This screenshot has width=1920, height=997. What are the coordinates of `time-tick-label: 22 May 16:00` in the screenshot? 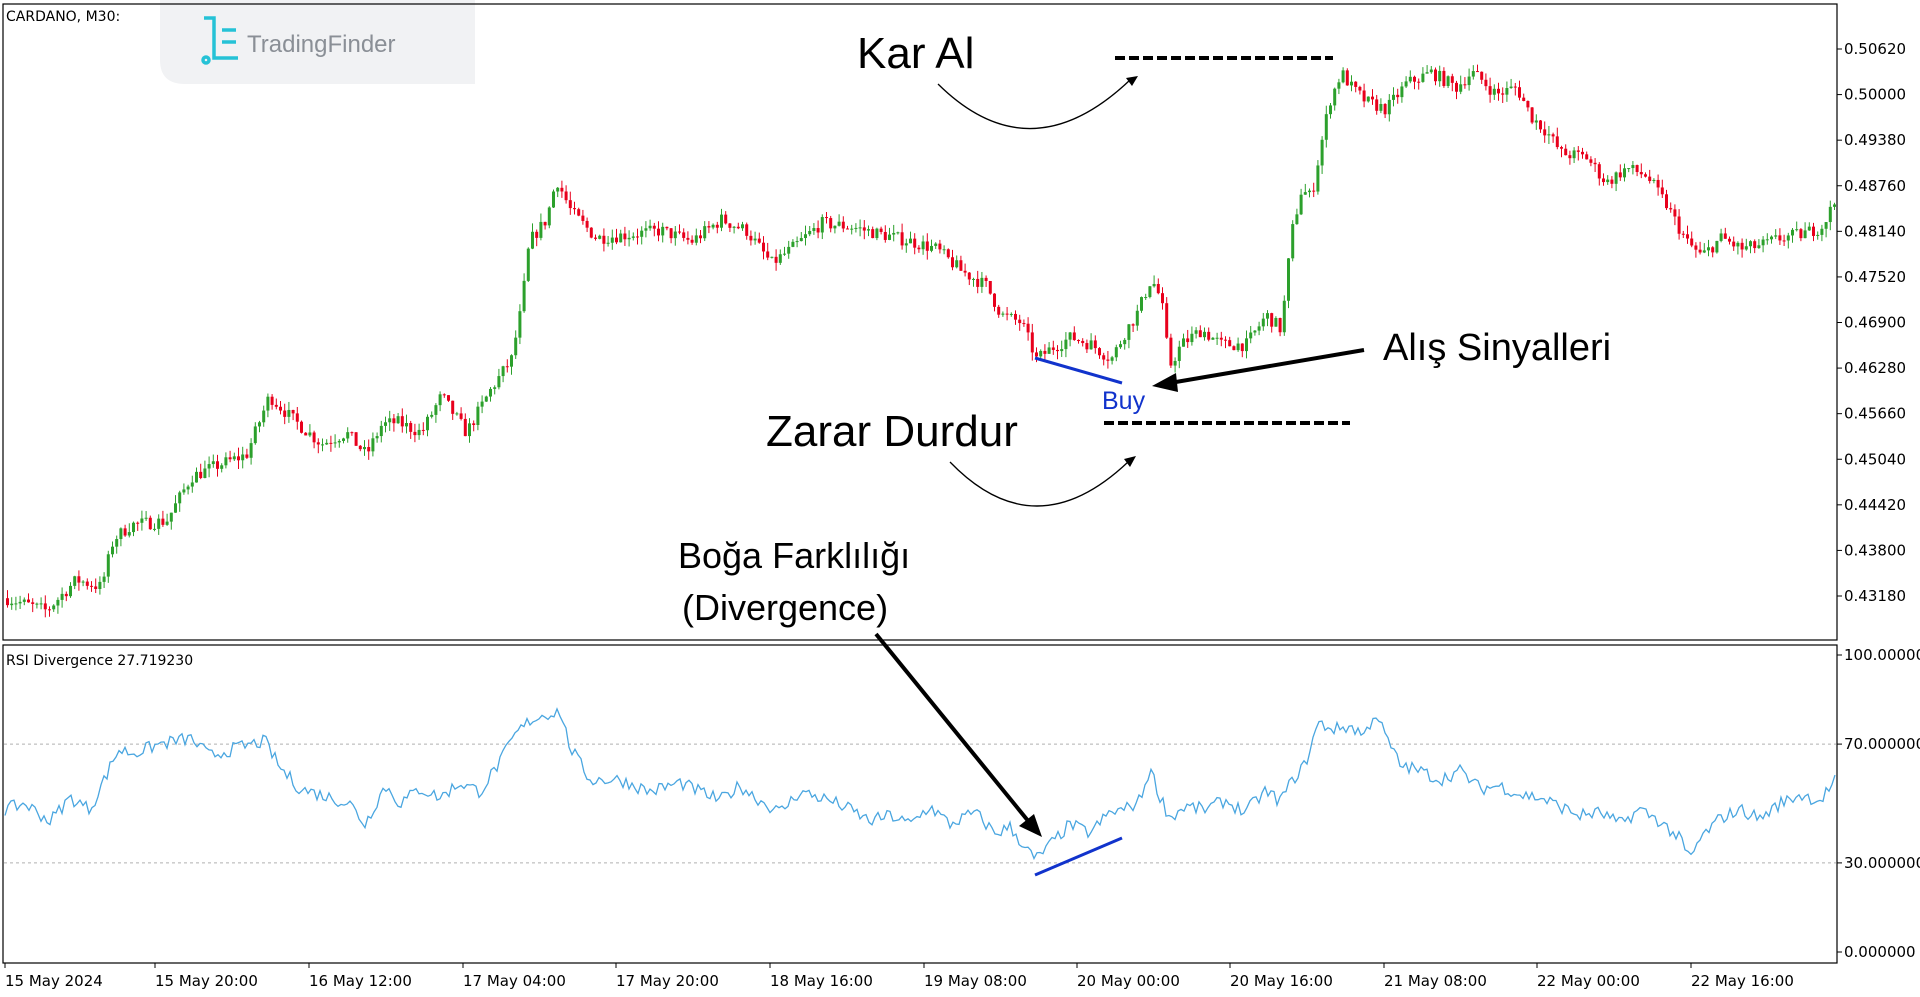 It's located at (1742, 981).